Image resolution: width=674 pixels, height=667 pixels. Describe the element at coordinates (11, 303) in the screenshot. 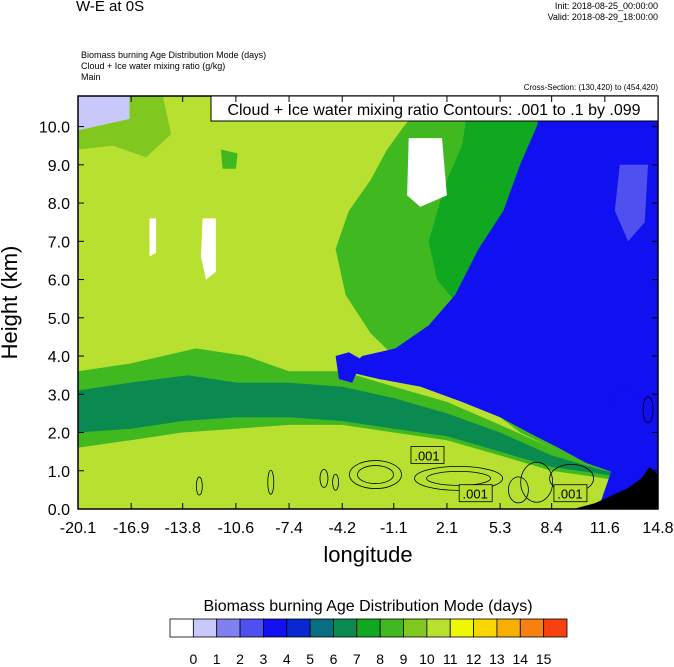

I see `y-axis-label: Height (km)` at that location.